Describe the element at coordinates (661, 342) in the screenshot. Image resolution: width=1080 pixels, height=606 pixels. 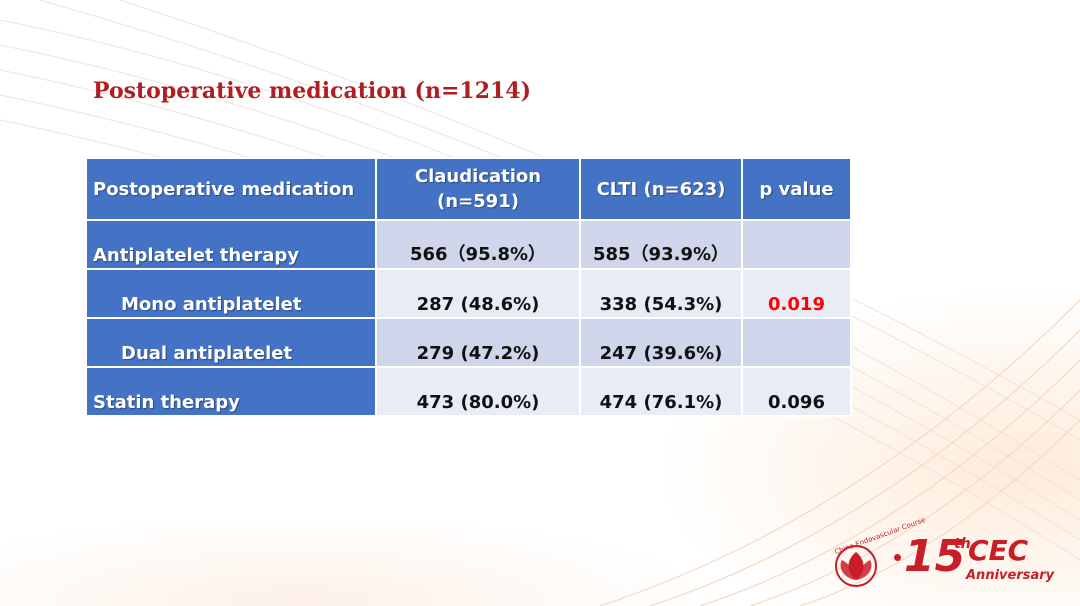
I see `cell-clti: 247 (39.6%)` at that location.